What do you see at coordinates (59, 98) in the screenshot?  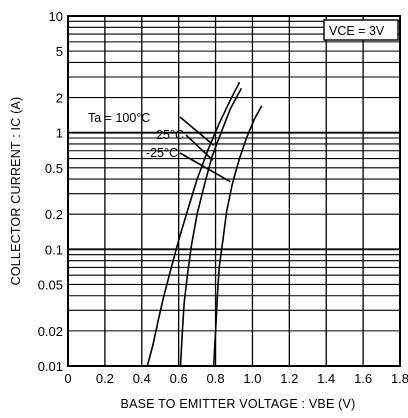 I see `y-tick-label: 2` at bounding box center [59, 98].